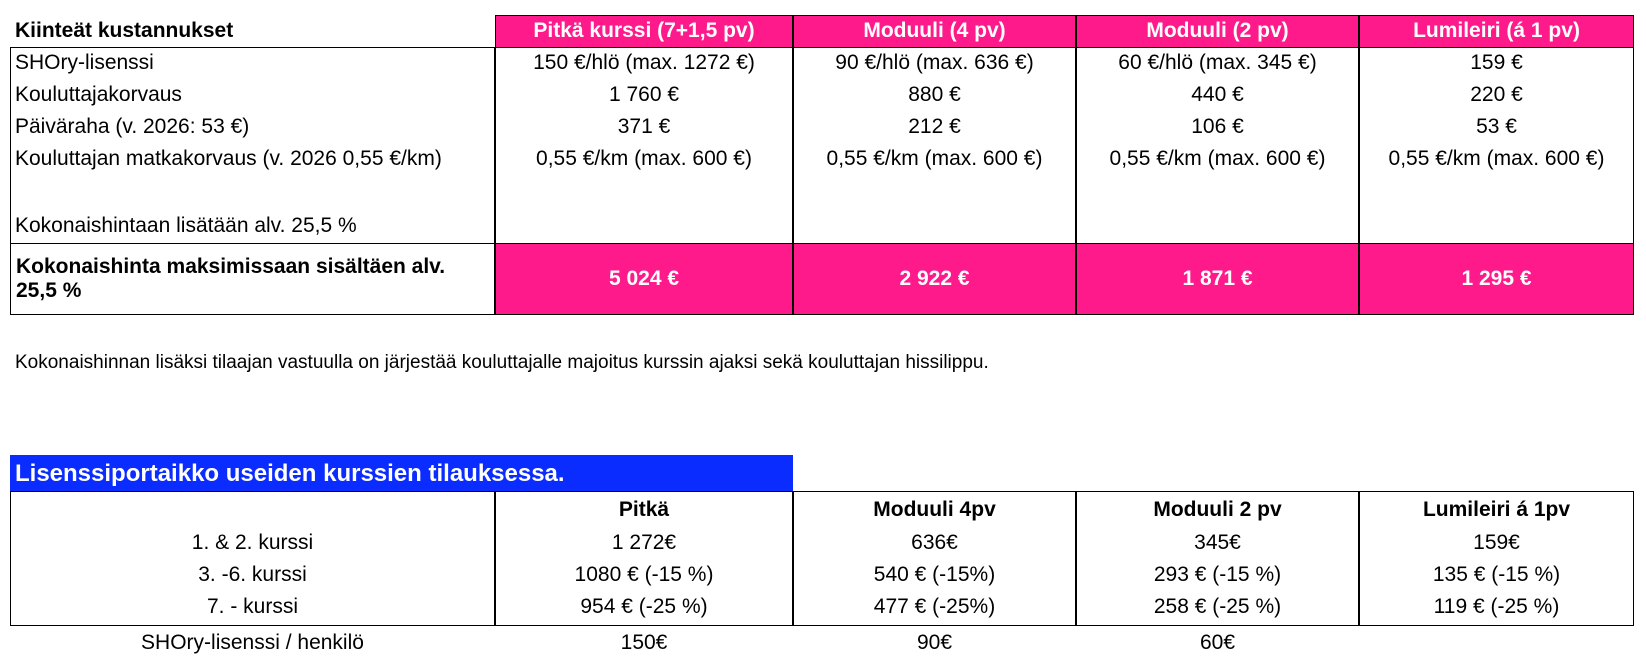  I want to click on row-label: Kouluttajakorvaus, so click(98, 95).